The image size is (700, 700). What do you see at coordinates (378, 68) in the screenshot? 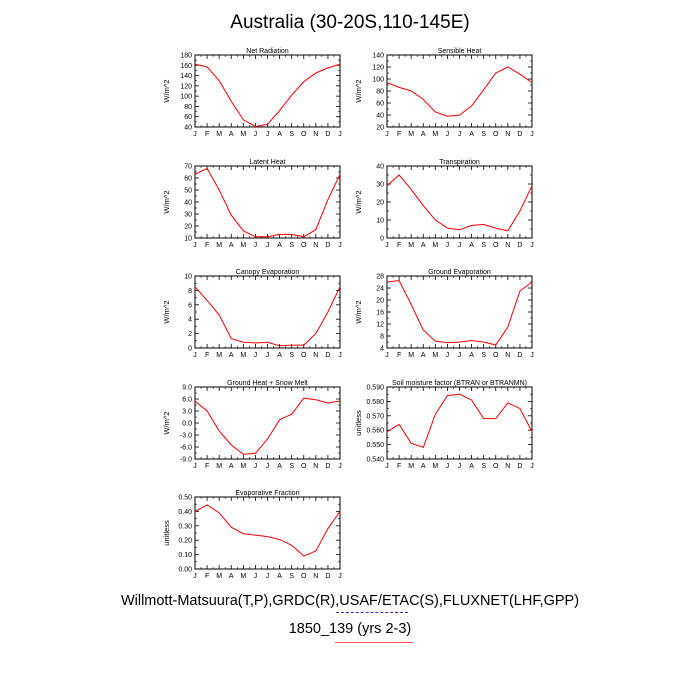
I see `y-tick-label: 120` at bounding box center [378, 68].